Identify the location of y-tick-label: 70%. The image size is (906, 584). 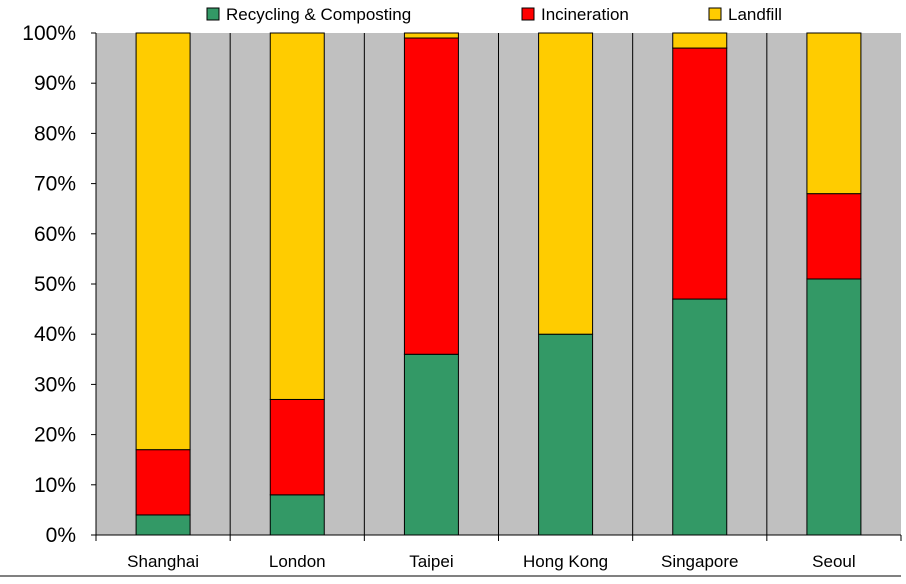
(55, 184).